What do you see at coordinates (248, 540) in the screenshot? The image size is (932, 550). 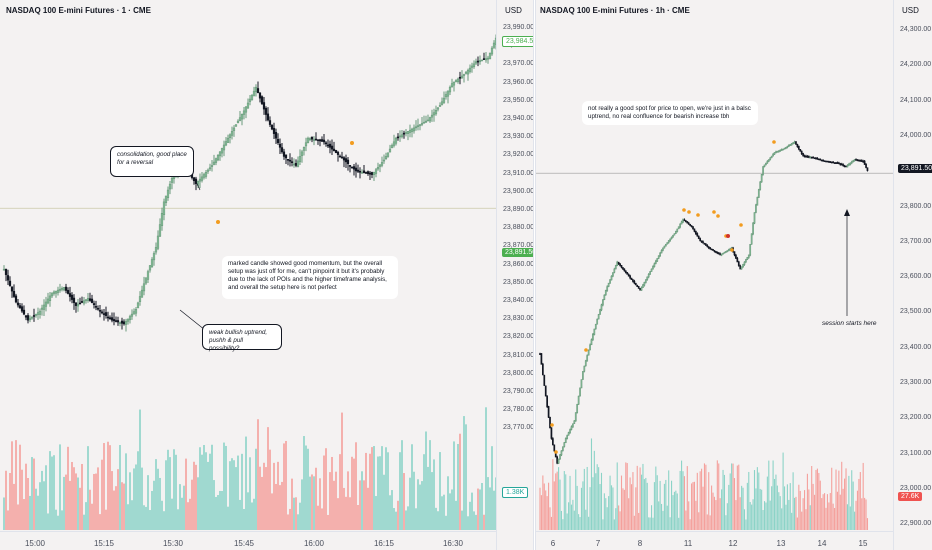 I see `left-time-axis` at bounding box center [248, 540].